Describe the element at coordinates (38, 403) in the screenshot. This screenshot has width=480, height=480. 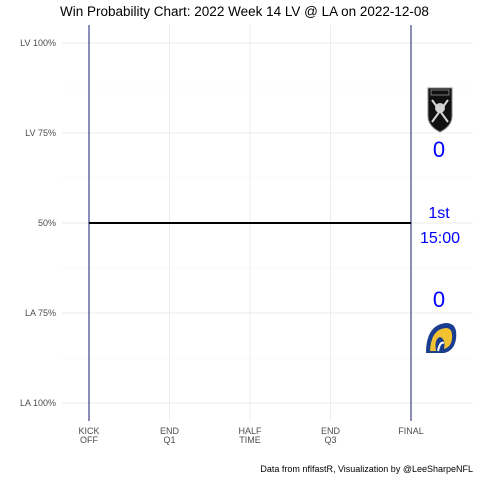
I see `y-tick-label: LA 100%` at that location.